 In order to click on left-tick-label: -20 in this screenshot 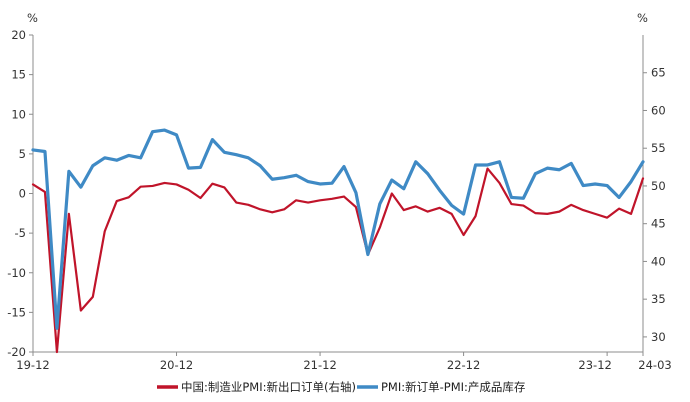, I will do `click(16, 352)`.